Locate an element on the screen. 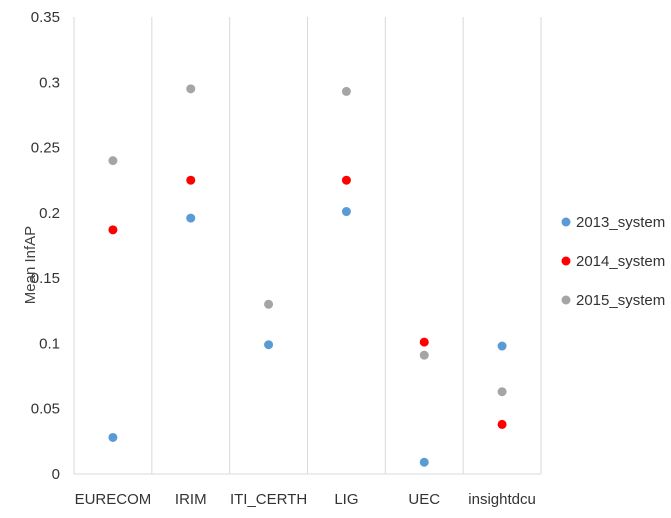  y-tick-label: 0.2 is located at coordinates (49, 213).